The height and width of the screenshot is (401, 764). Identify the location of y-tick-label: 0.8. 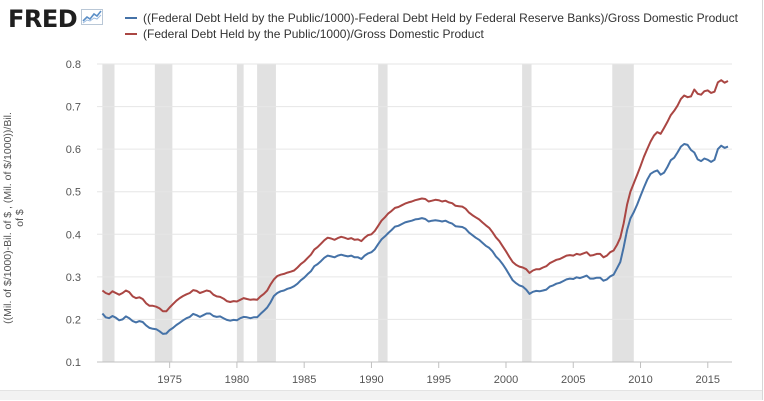
(73, 65).